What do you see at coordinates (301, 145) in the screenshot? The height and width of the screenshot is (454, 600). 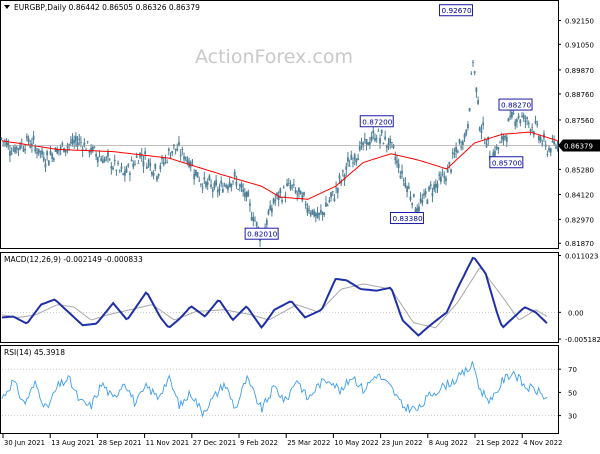 I see `current-price-line: 0.86379` at bounding box center [301, 145].